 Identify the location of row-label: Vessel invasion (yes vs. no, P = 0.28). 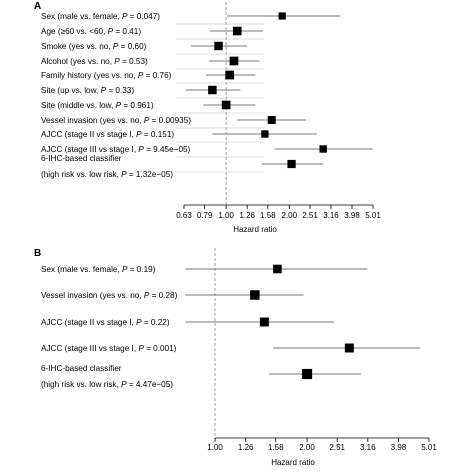
(109, 295).